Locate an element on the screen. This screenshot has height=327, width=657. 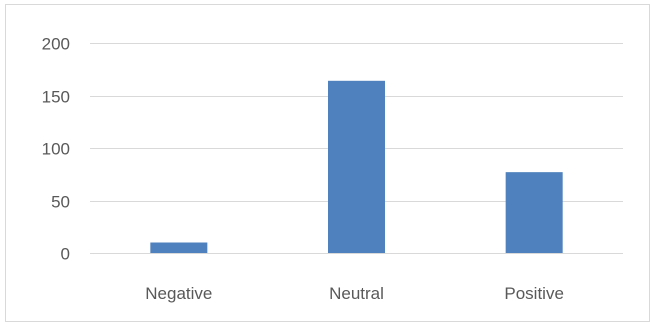
bar-neutral is located at coordinates (356, 166).